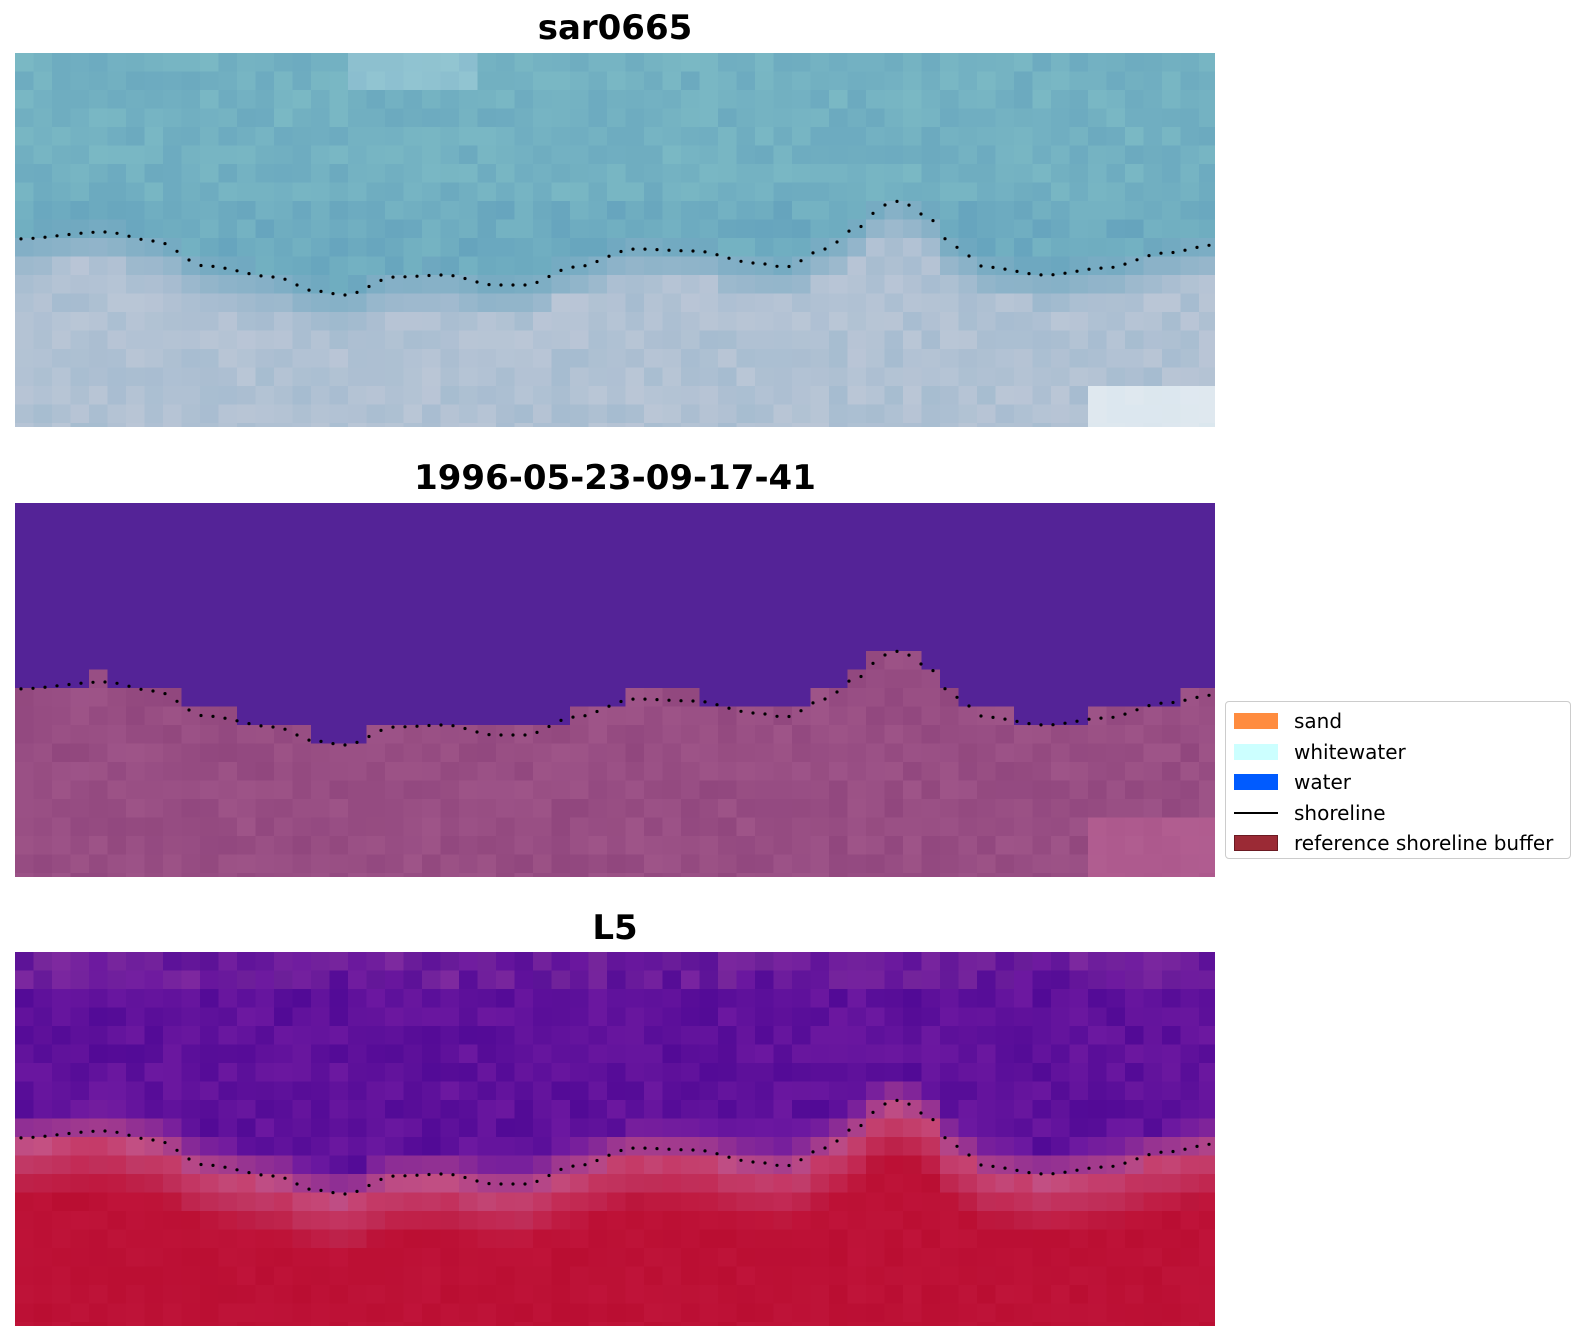 The width and height of the screenshot is (1580, 1337). I want to click on legend-item-reference-buffer: reference shoreline buffer, so click(1398, 843).